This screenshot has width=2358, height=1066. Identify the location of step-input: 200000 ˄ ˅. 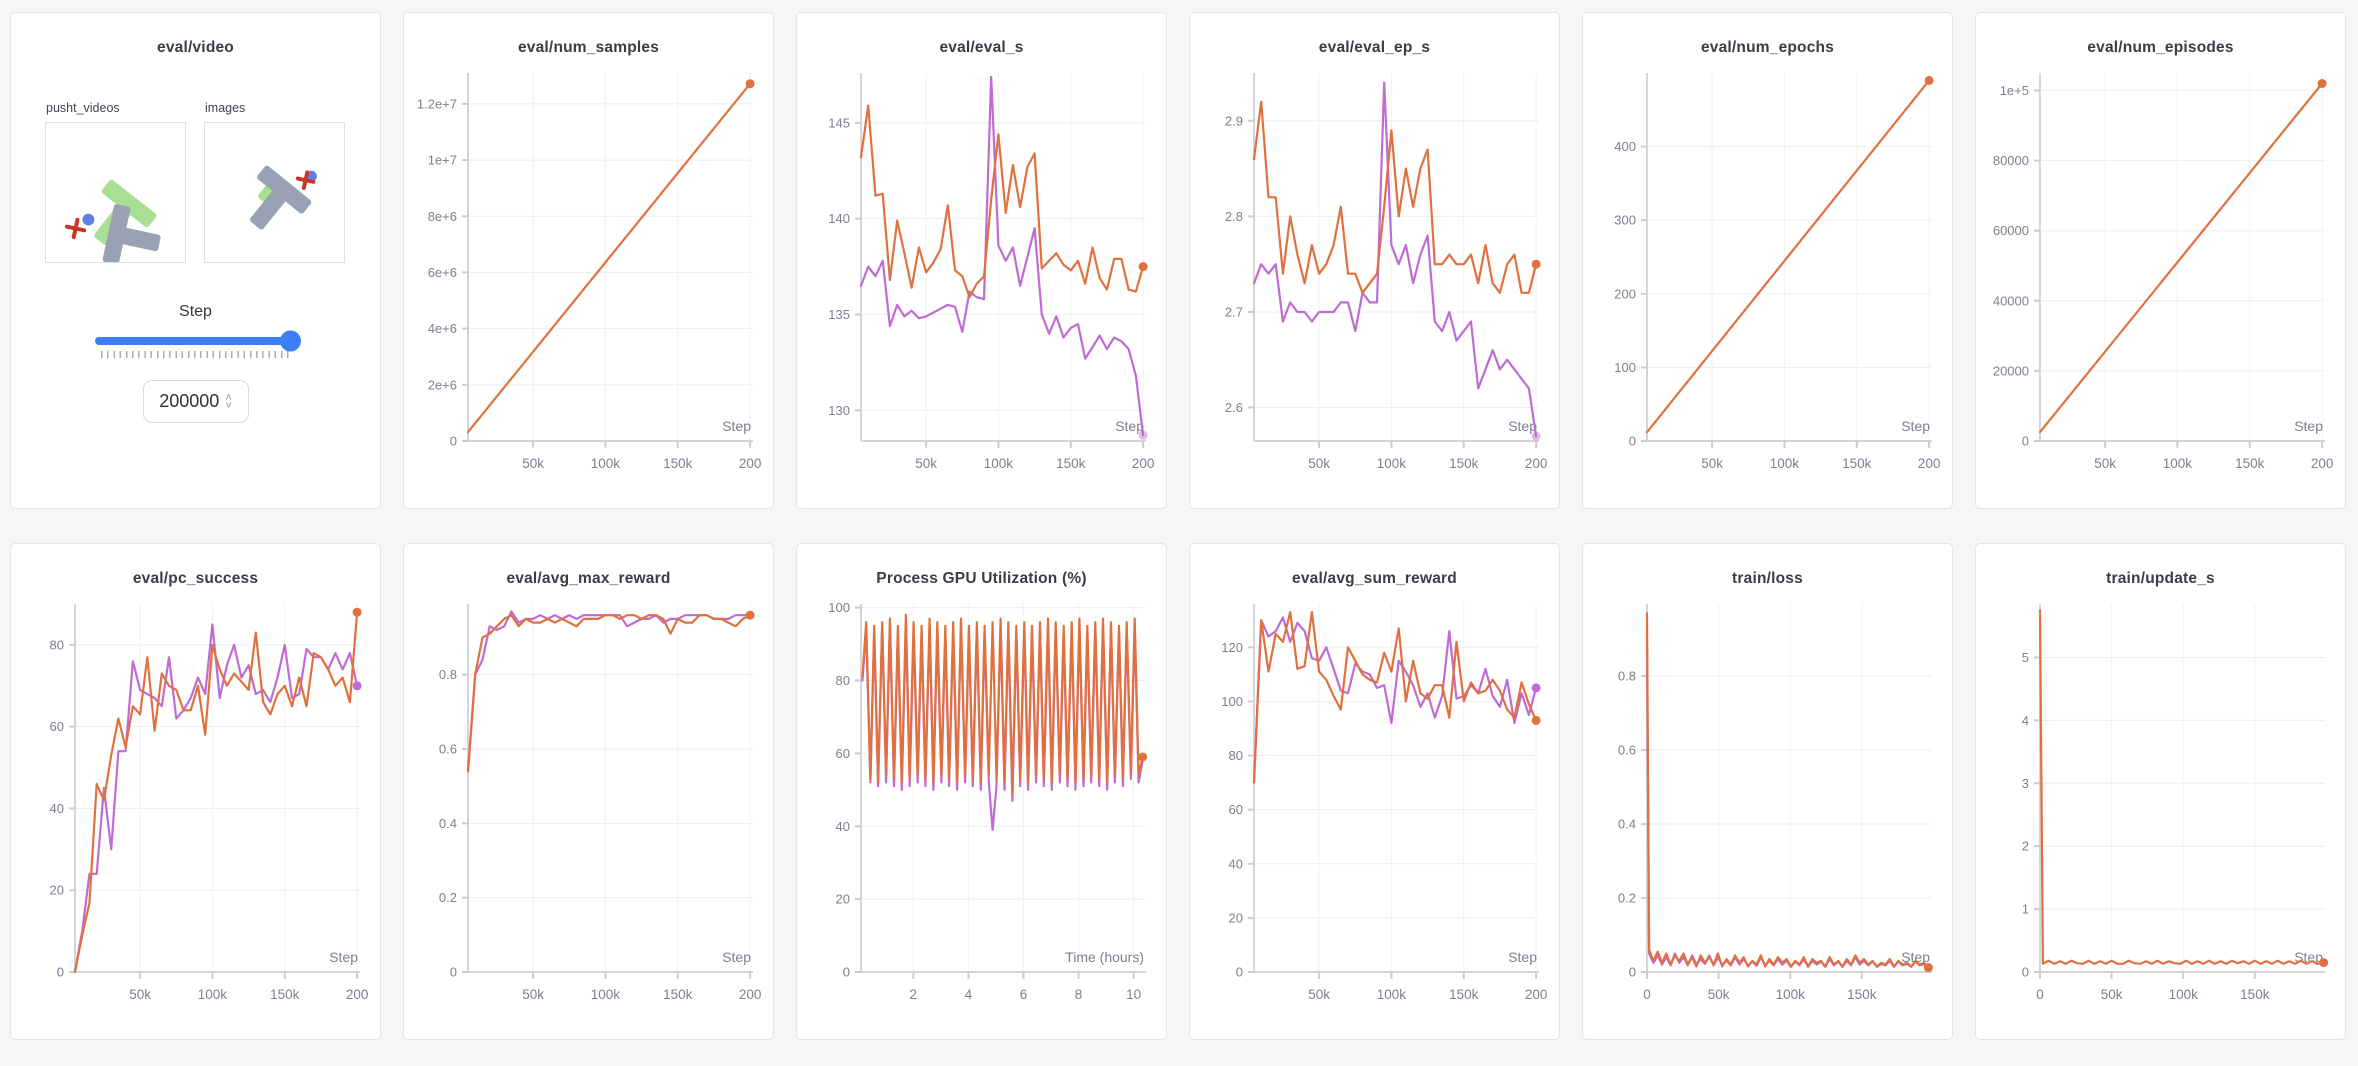
(195, 401).